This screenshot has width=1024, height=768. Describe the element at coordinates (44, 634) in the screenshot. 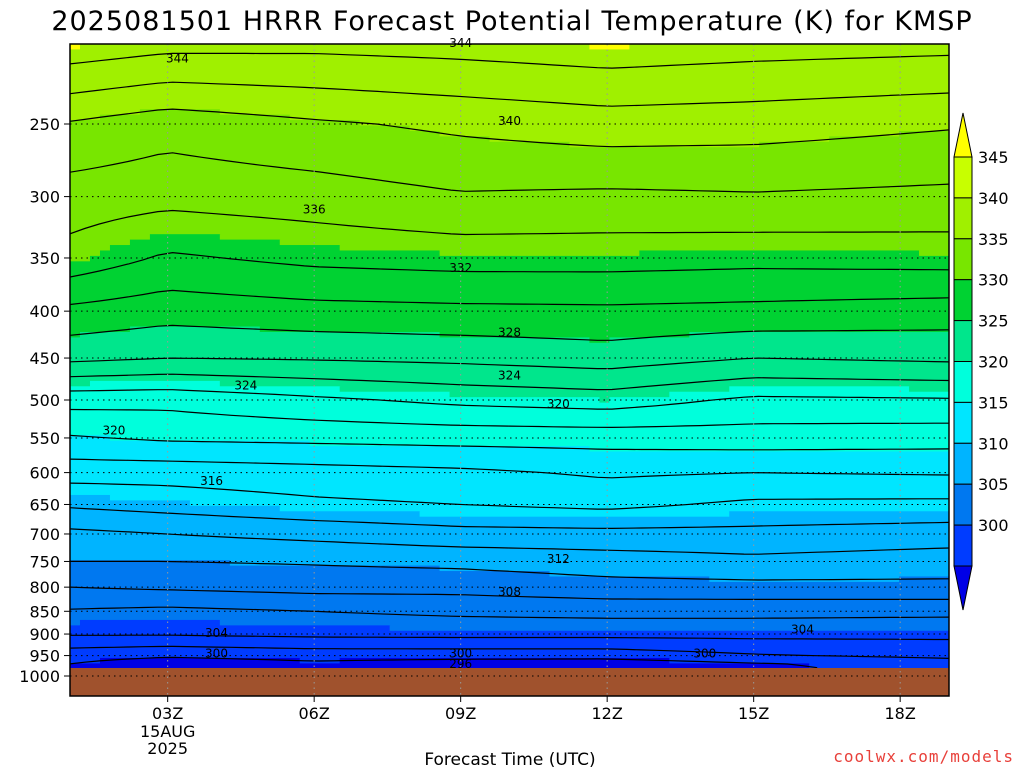

I see `y-tick-label: 900` at that location.